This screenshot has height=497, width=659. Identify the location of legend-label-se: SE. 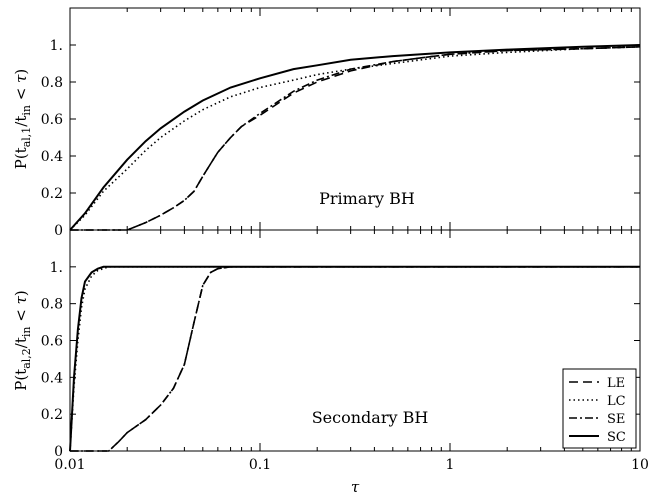
(616, 419).